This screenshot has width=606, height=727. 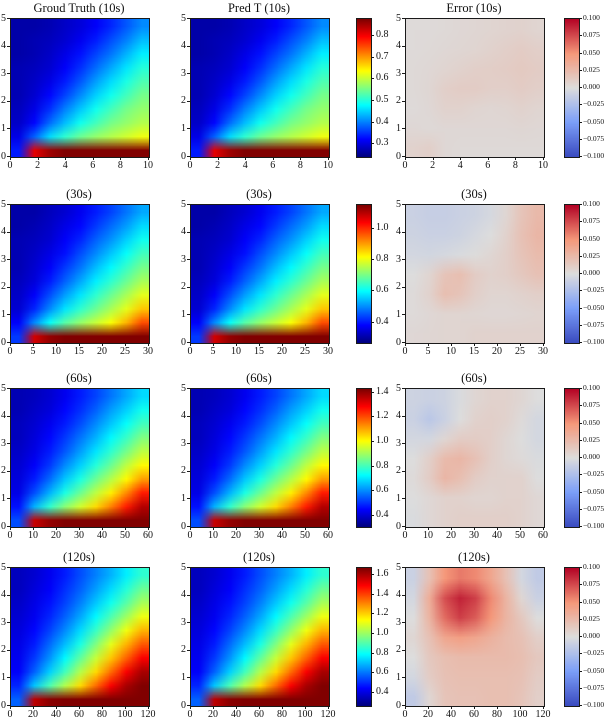 I want to click on heatmap-pred-30s, so click(x=260, y=274).